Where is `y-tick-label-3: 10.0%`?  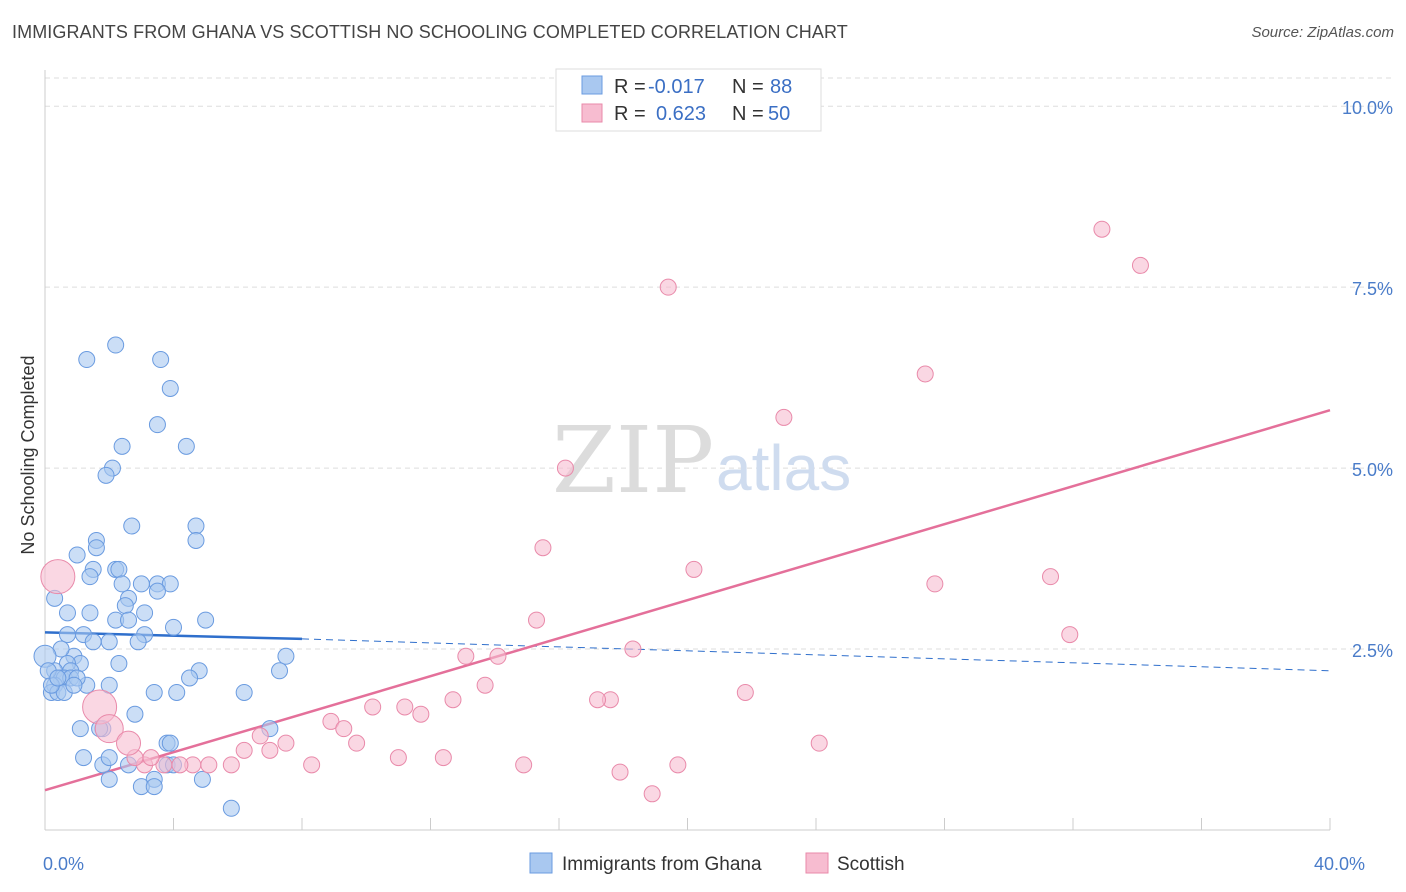 y-tick-label-3: 10.0% is located at coordinates (1367, 108).